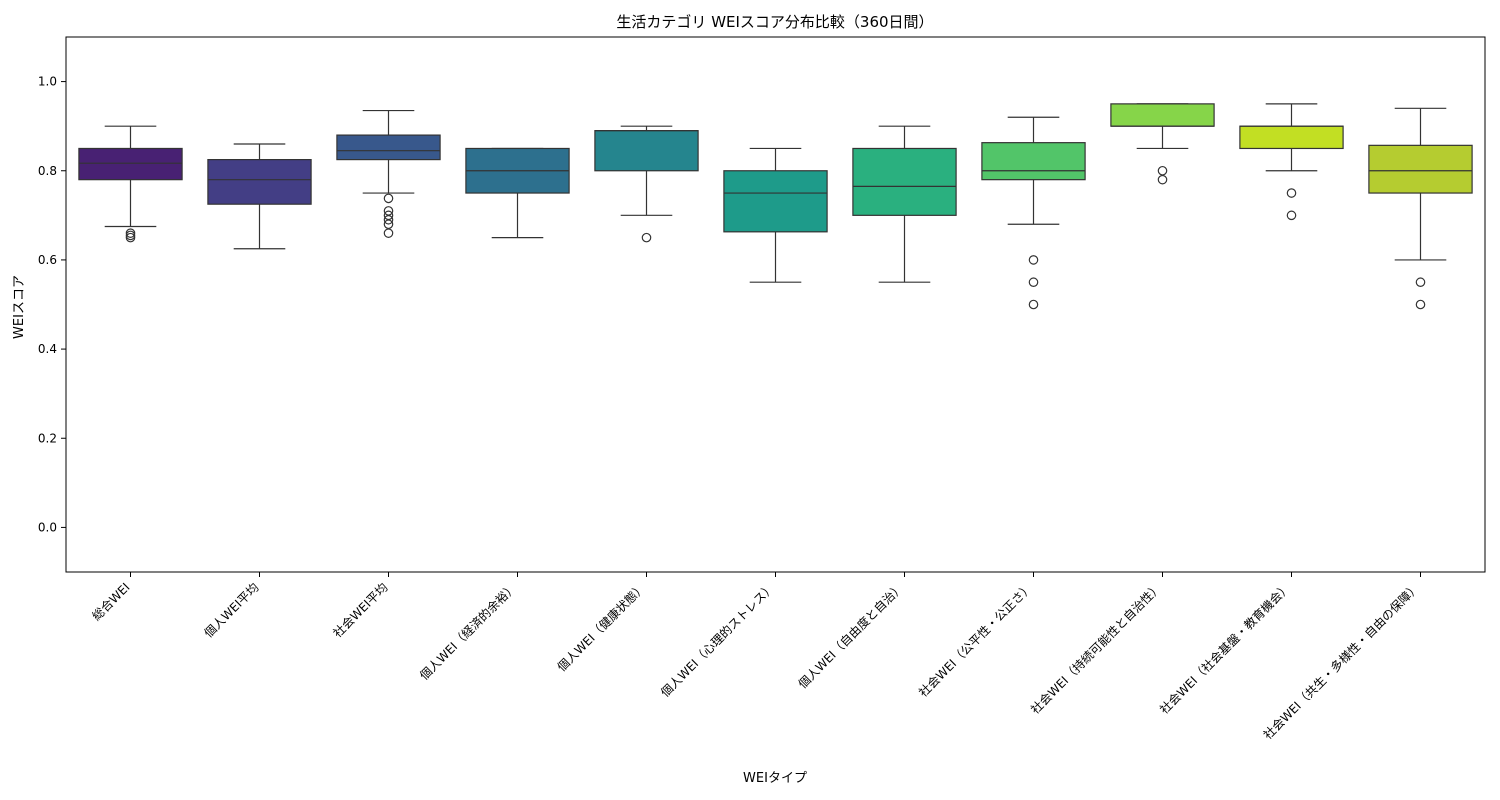 This screenshot has width=1500, height=800. I want to click on y-axis: 0.0 0.2 0.4 0.6 0.8 1.0, so click(52, 304).